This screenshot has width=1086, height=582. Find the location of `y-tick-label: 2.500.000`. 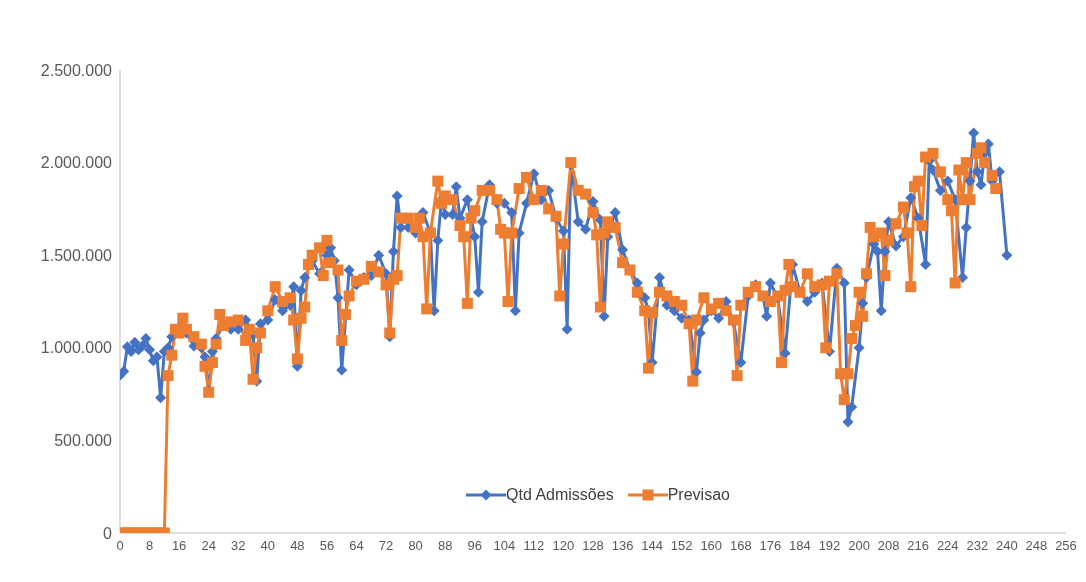

y-tick-label: 2.500.000 is located at coordinates (76, 70).